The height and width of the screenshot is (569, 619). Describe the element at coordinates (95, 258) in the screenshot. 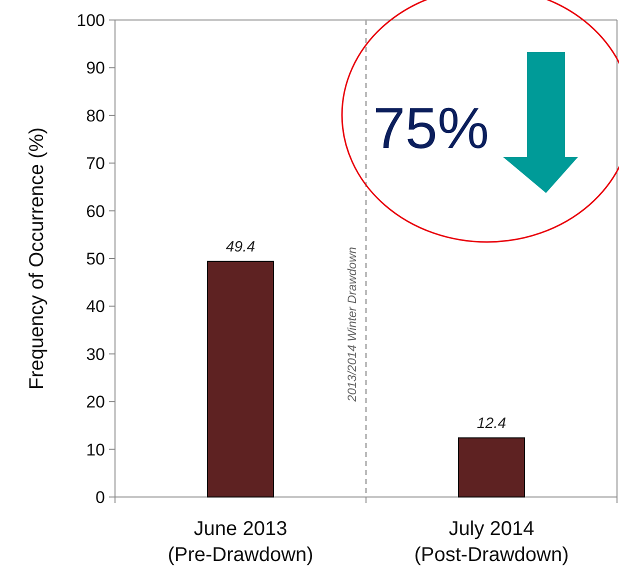

I see `y-tick-label: 50` at that location.